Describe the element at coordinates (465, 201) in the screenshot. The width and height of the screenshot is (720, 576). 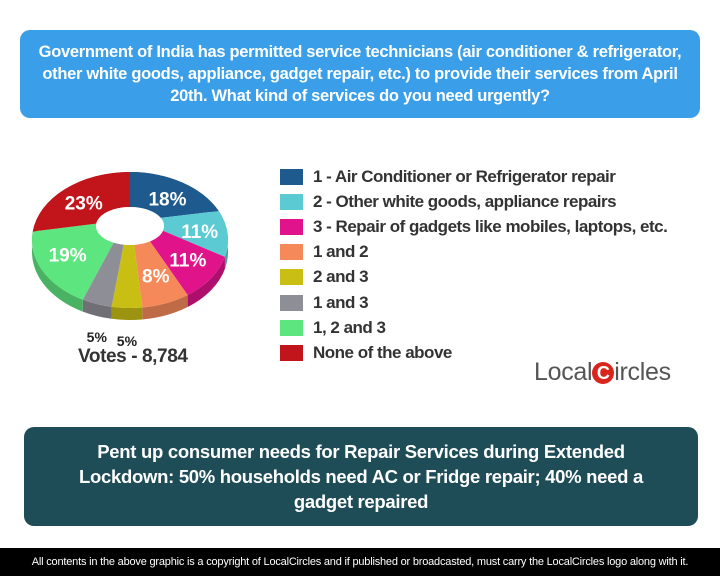
I see `legend-label: 2 - Other white goods, appliance repairs` at that location.